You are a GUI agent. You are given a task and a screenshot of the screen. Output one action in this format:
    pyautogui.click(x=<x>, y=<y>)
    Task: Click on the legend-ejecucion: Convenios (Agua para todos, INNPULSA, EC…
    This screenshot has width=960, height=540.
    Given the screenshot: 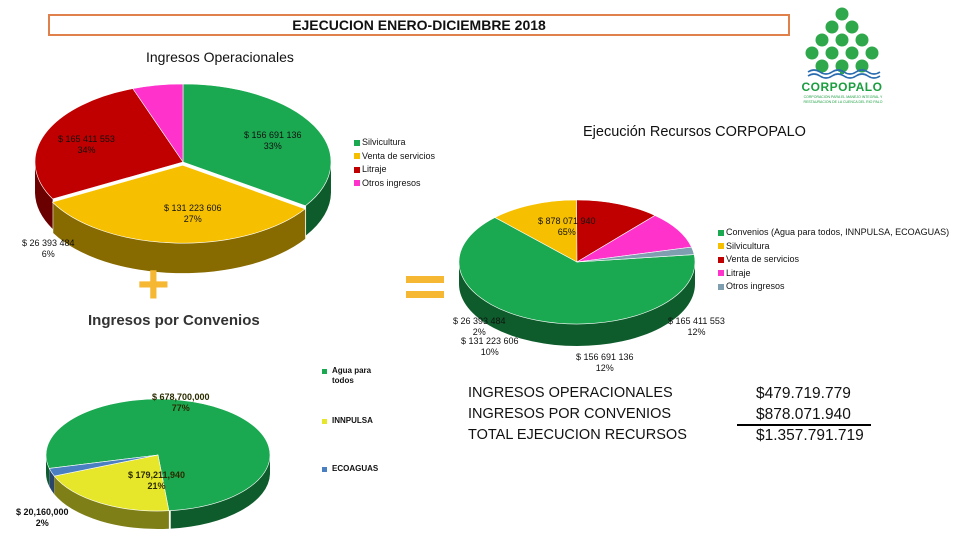 What is the action you would take?
    pyautogui.click(x=833, y=260)
    